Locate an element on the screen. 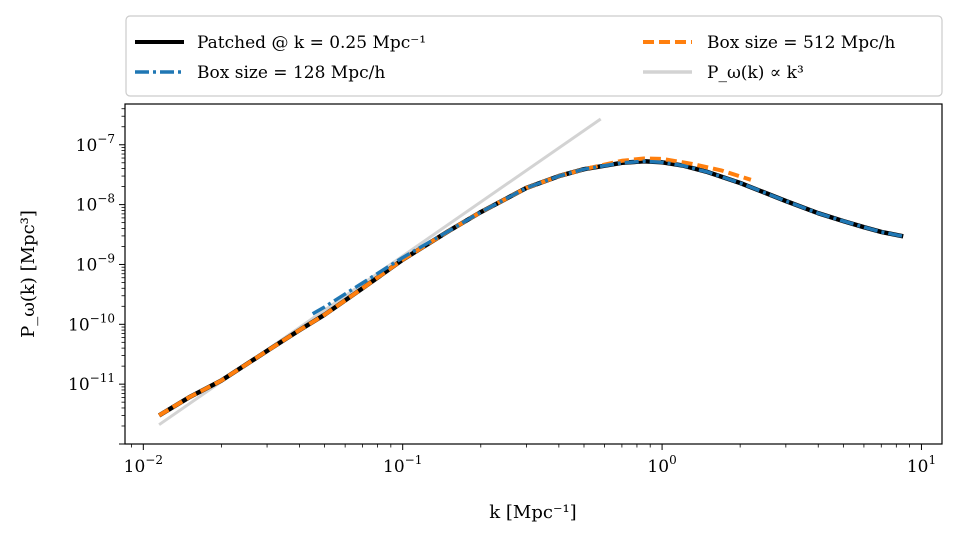  y-tick-label: 10⁻⁷ is located at coordinates (95, 144).